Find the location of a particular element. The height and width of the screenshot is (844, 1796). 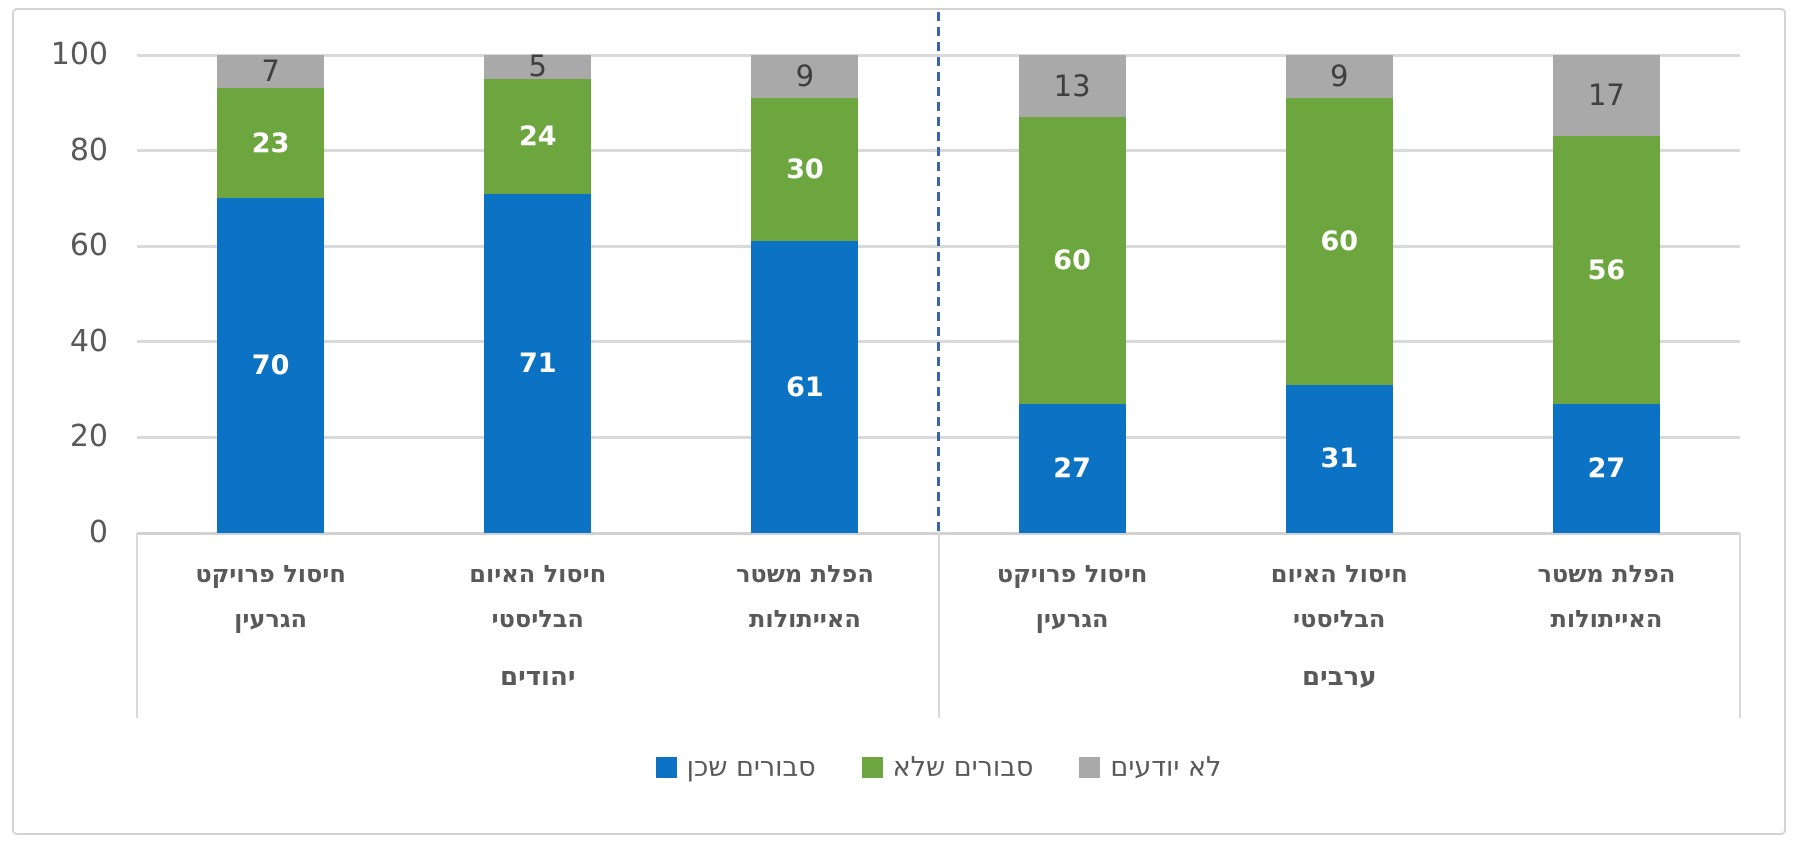

data-label: 5 is located at coordinates (537, 66).